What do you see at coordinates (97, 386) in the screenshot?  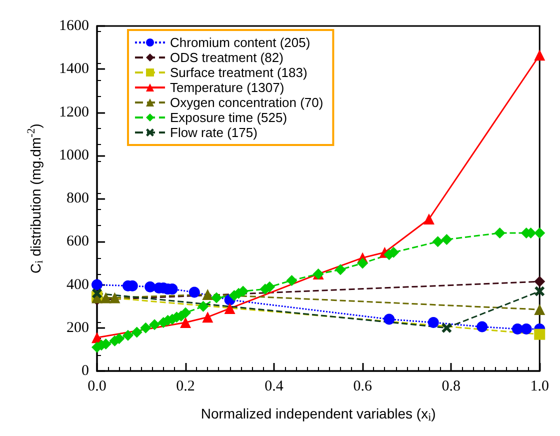 I see `x-tick-label: 0.0` at bounding box center [97, 386].